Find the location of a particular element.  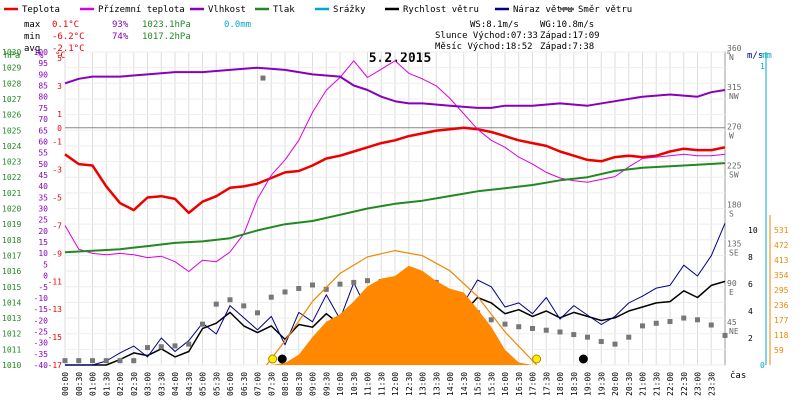

stats-min-humidity: 74% is located at coordinates (120, 37).